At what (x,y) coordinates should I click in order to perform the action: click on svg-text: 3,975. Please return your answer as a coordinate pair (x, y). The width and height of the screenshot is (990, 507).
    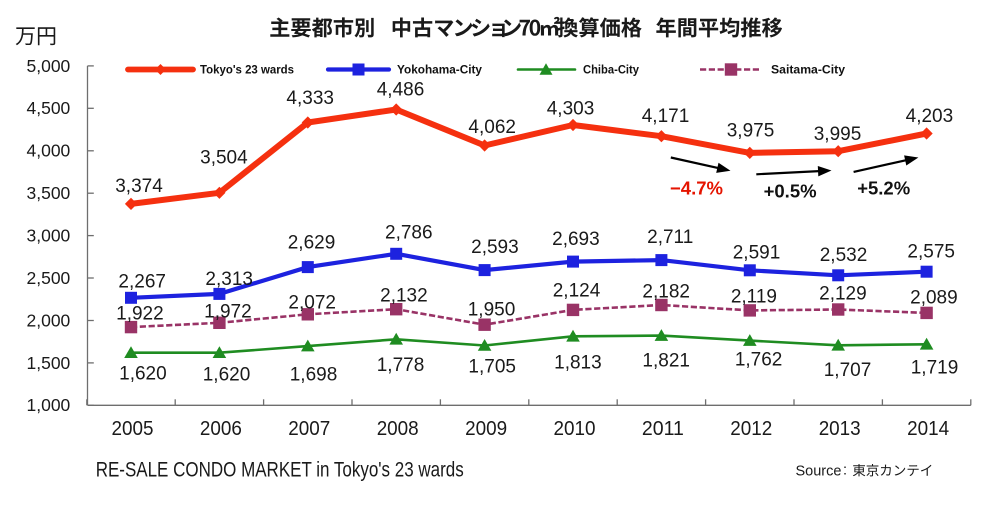
    Looking at the image, I should click on (751, 131).